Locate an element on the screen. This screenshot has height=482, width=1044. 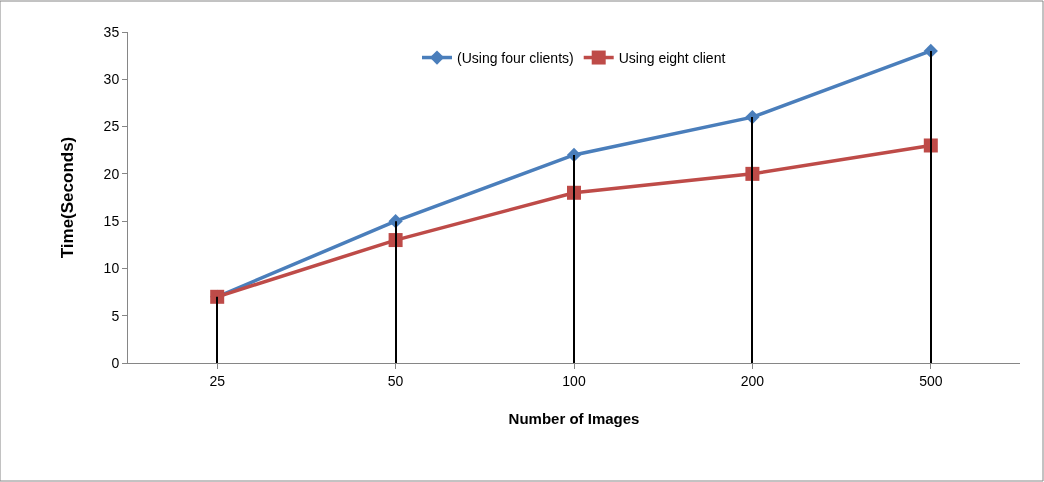
x-tick-label: 100 is located at coordinates (574, 380).